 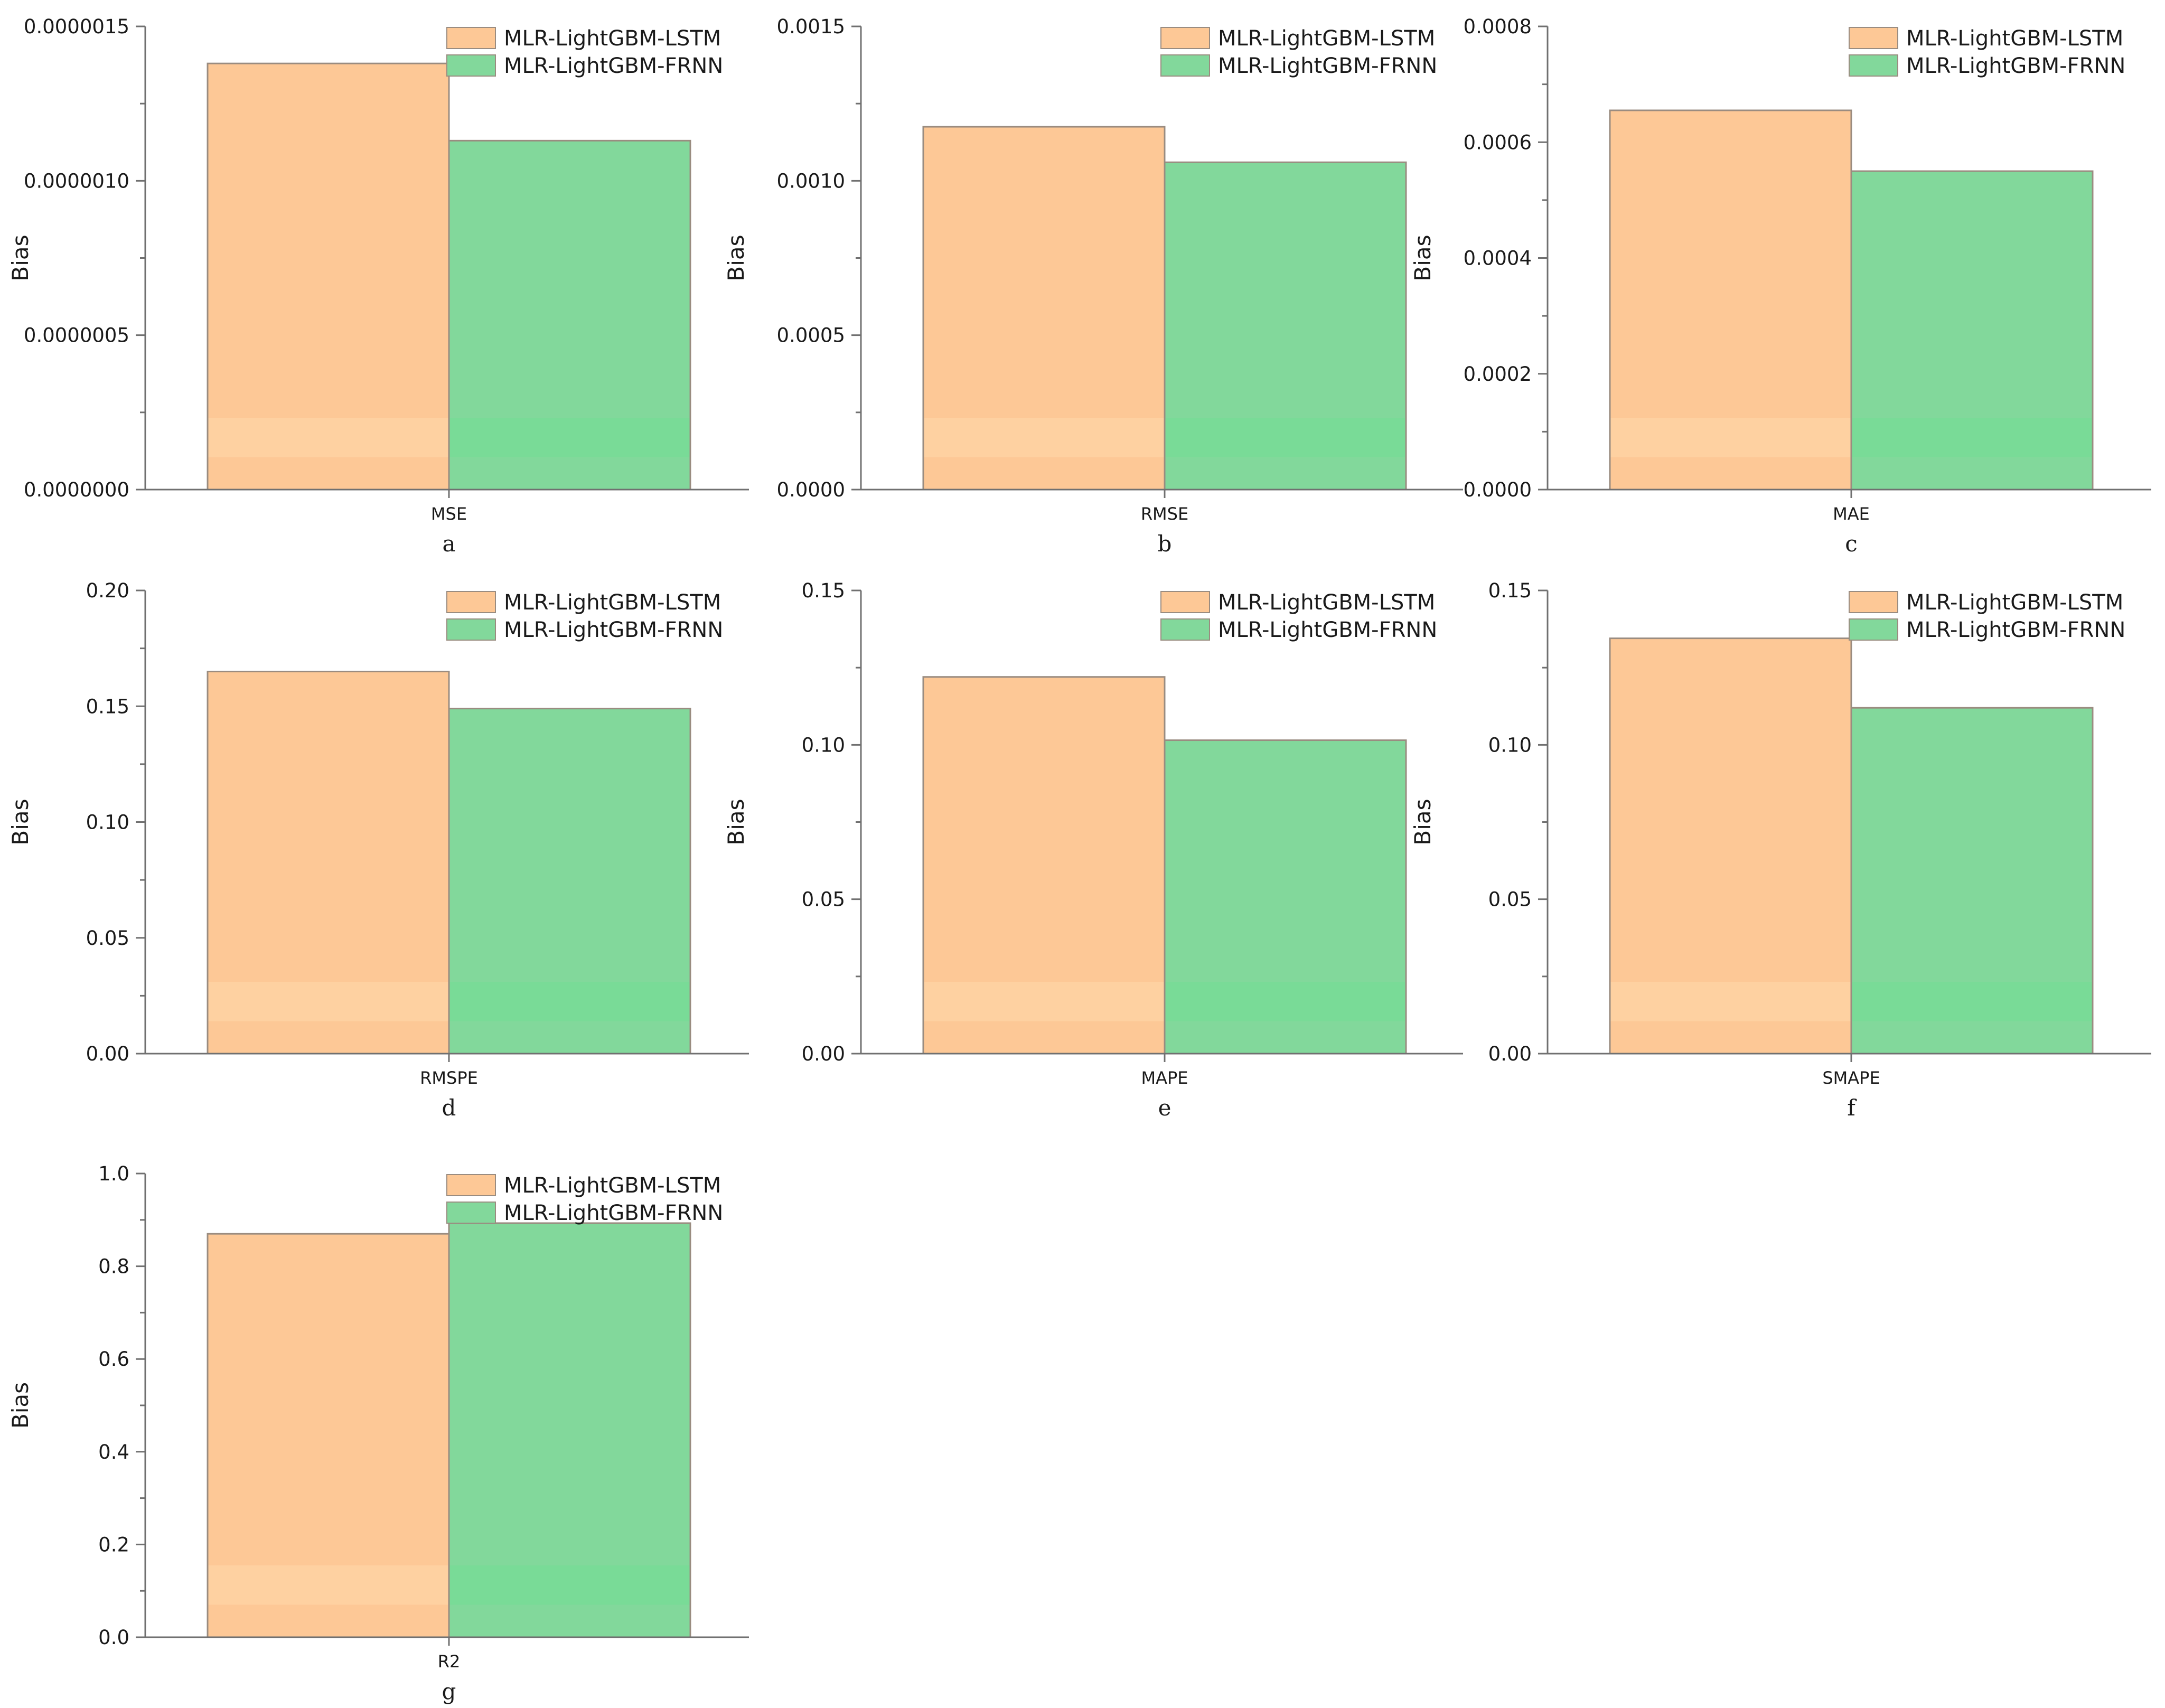 I want to click on legend-label-g-0: MLR-LightGBM-LSTM, so click(x=612, y=1186).